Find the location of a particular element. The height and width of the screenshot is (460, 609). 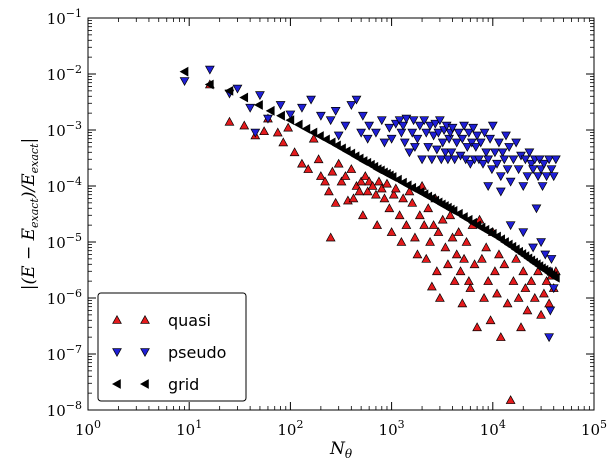

y-tick-label: 10⁻⁴ is located at coordinates (64, 185).